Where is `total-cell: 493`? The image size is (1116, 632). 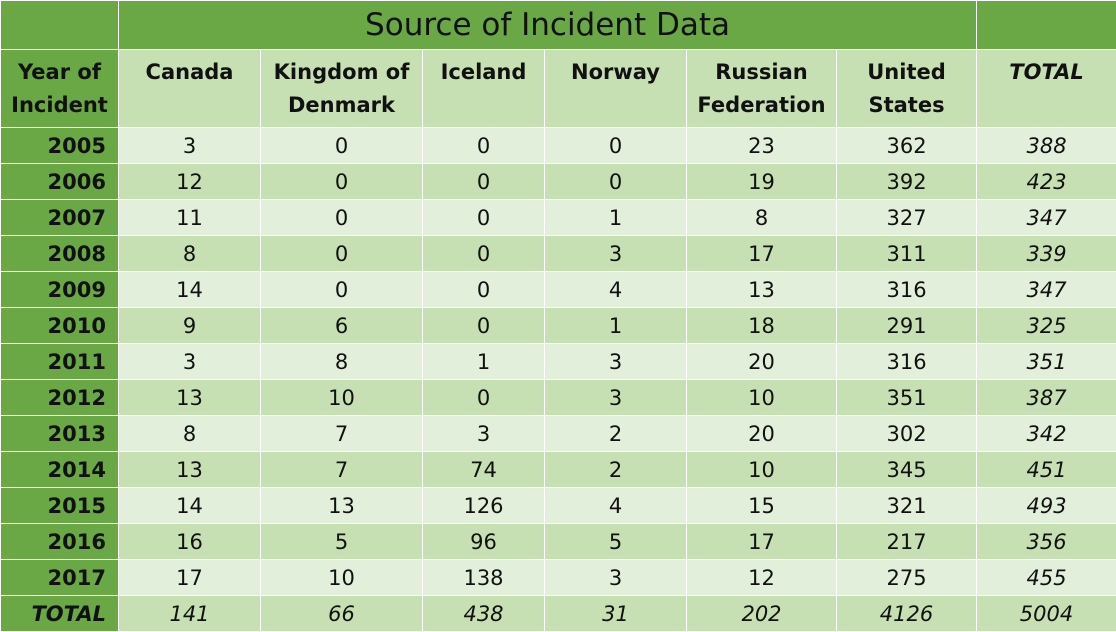
total-cell: 493 is located at coordinates (1046, 506).